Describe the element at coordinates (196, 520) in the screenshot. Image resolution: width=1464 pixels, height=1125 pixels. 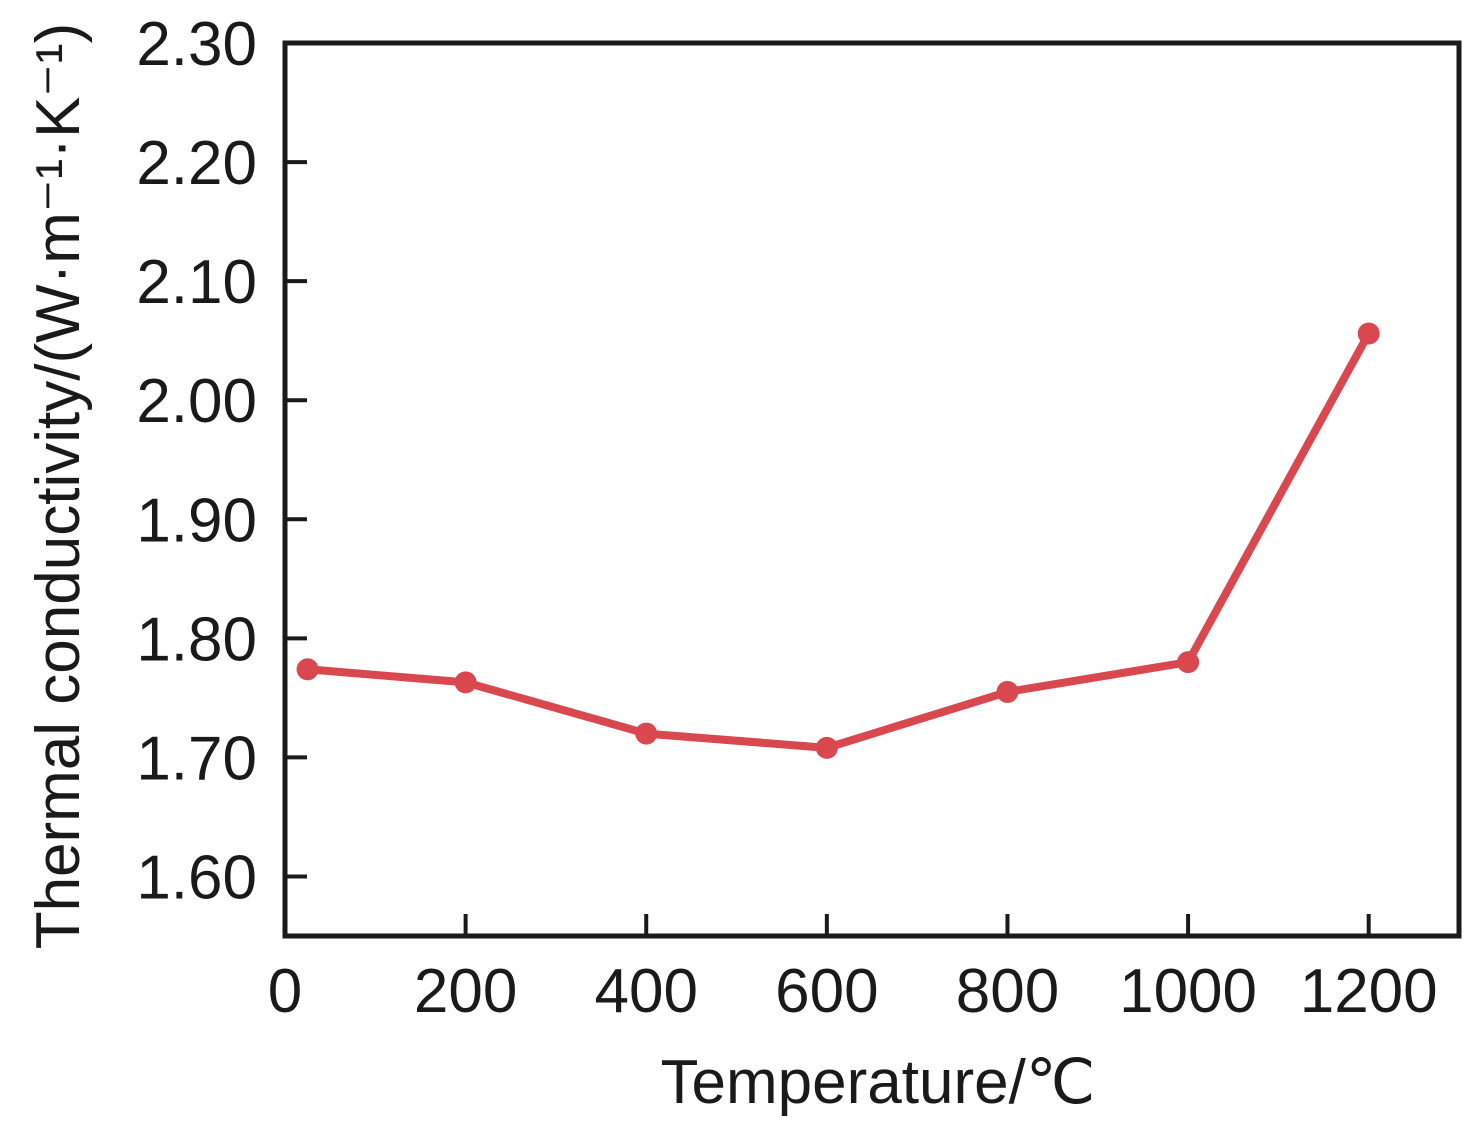
I see `y-tick-label: 1.90` at that location.